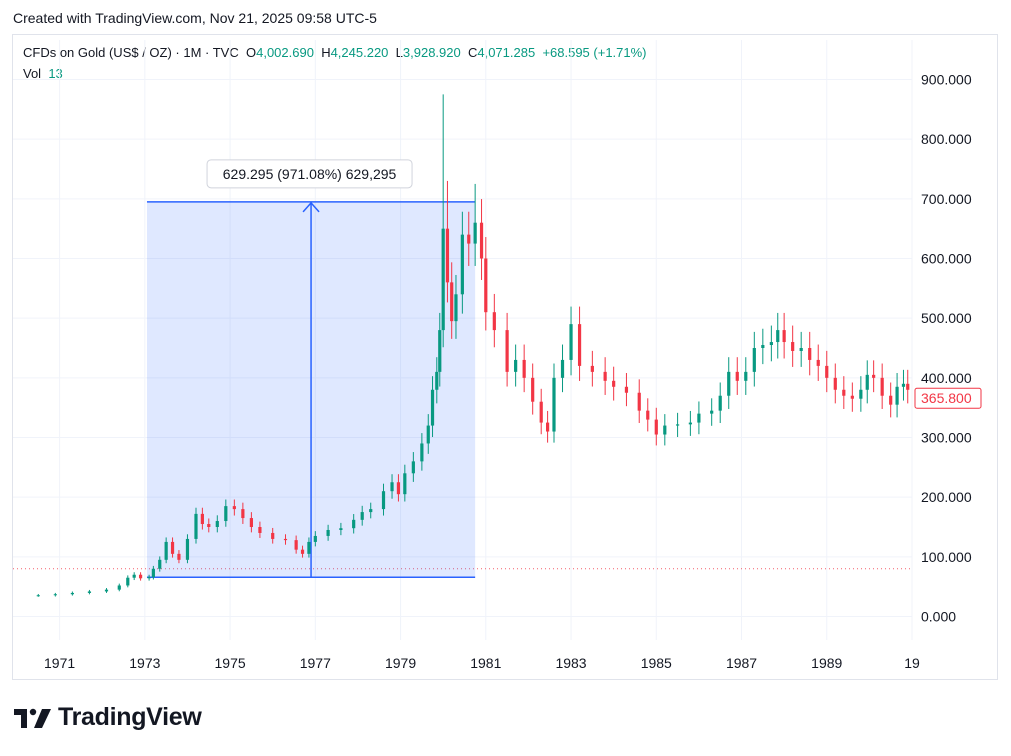 The image size is (1011, 756). What do you see at coordinates (400, 663) in the screenshot?
I see `x-tick-label: 1979` at bounding box center [400, 663].